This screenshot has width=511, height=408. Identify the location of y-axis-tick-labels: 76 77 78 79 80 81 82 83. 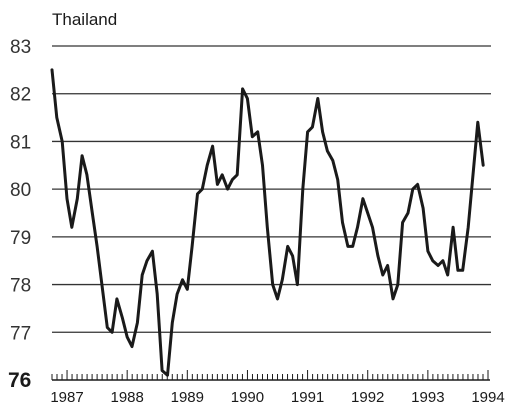
(19, 214).